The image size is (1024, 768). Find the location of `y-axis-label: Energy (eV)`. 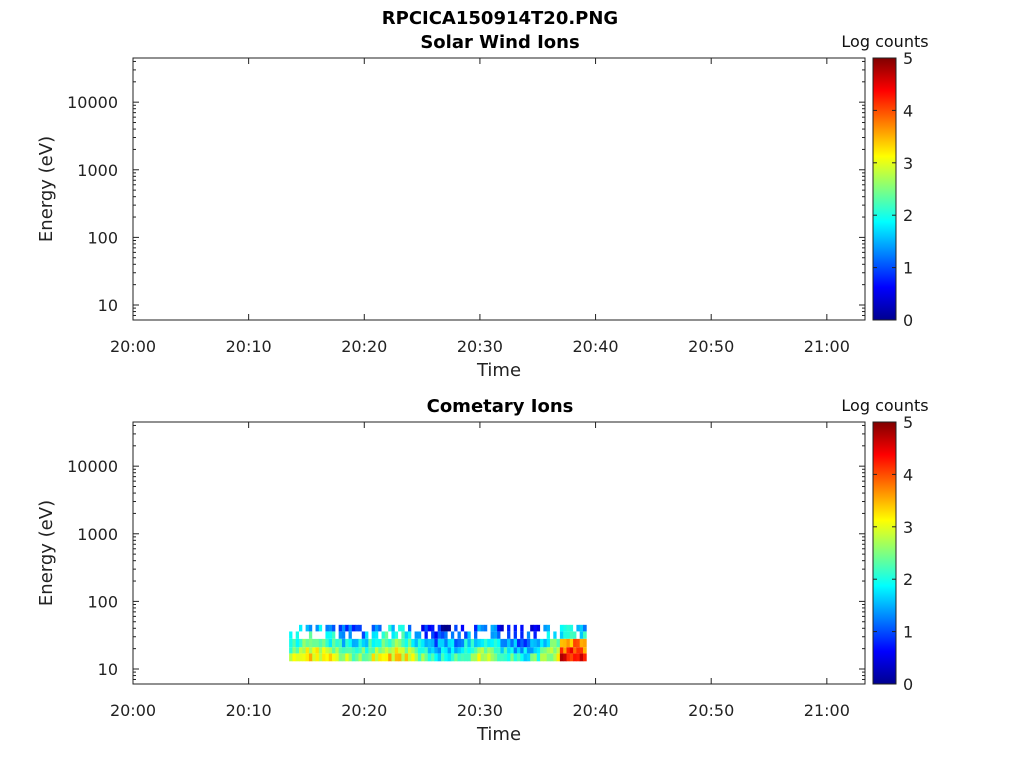

y-axis-label: Energy (eV) is located at coordinates (46, 189).